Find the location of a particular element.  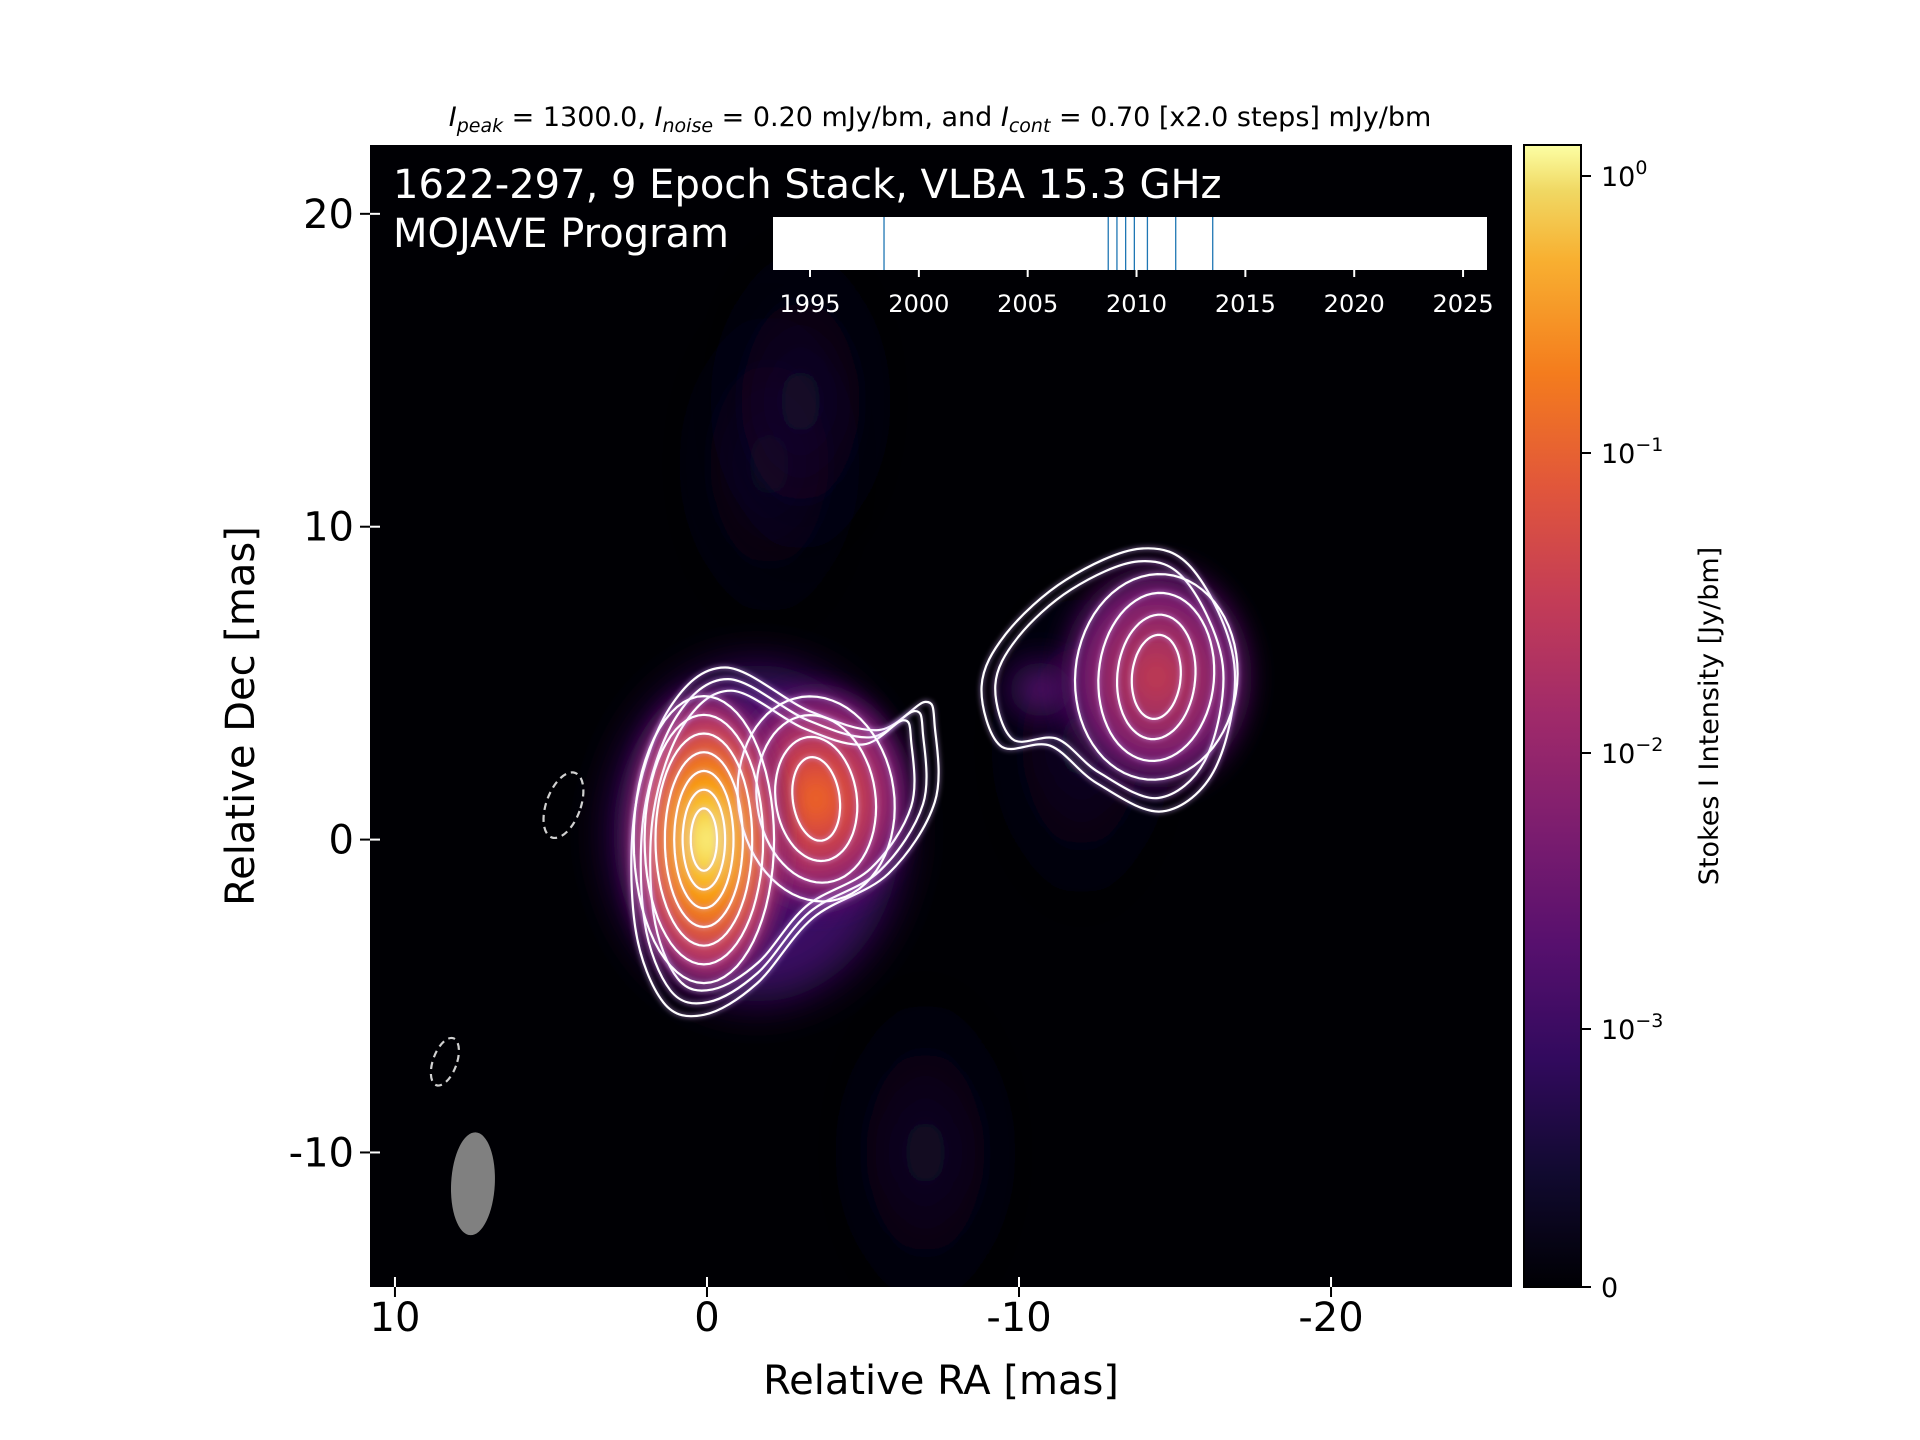

beam-ellipse is located at coordinates (472, 1184).